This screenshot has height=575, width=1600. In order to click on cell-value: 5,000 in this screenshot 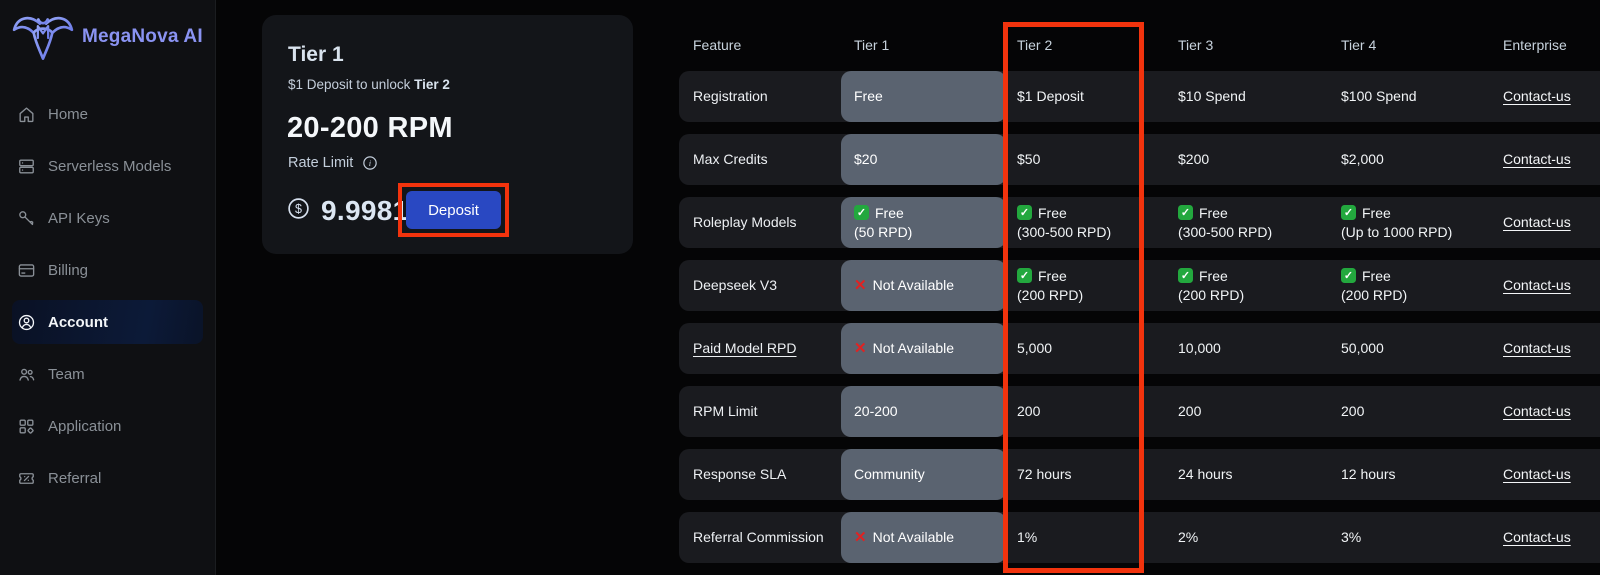, I will do `click(1035, 348)`.